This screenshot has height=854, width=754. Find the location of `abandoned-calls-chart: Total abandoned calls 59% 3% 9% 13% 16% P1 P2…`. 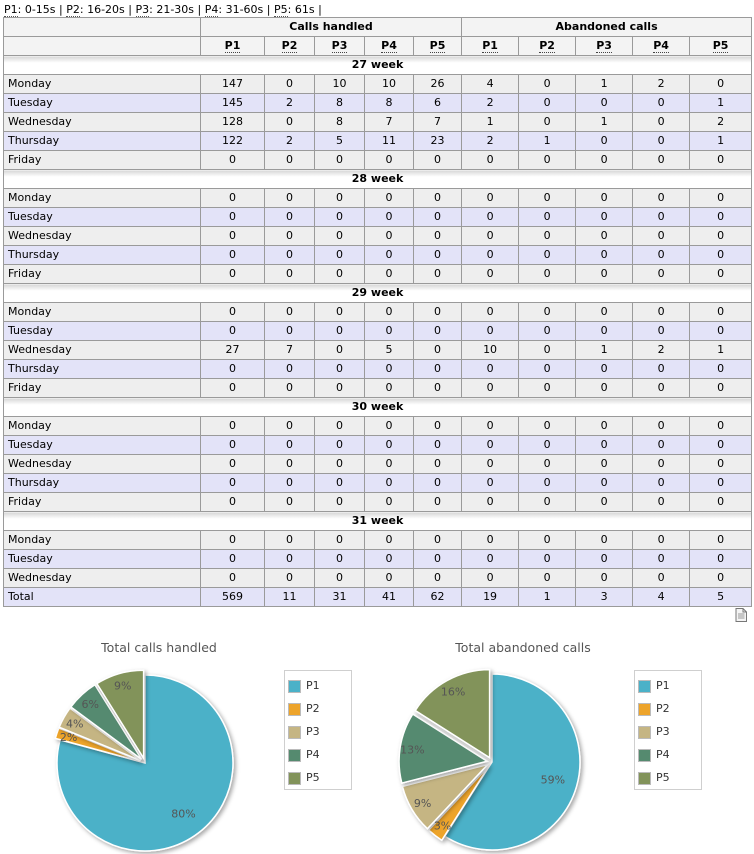

abandoned-calls-chart: Total abandoned calls 59% 3% 9% 13% 16% P1 P2… is located at coordinates (565, 745).